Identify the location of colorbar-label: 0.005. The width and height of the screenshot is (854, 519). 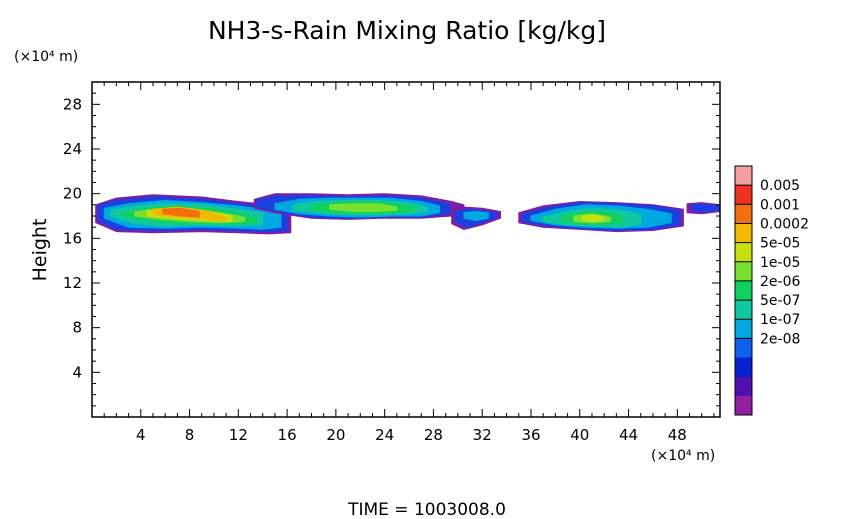
(780, 186).